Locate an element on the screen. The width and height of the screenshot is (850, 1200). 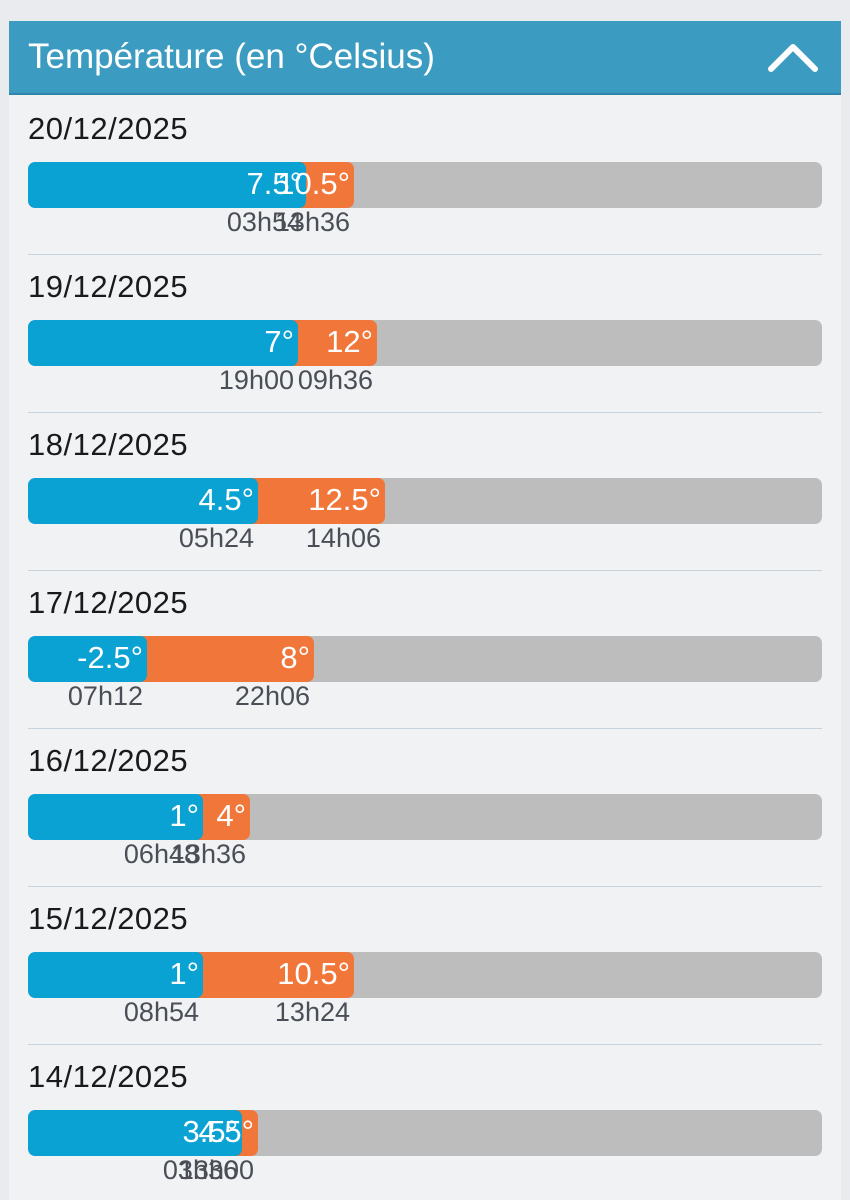
temperature-bar: 1° 10.5° is located at coordinates (425, 975).